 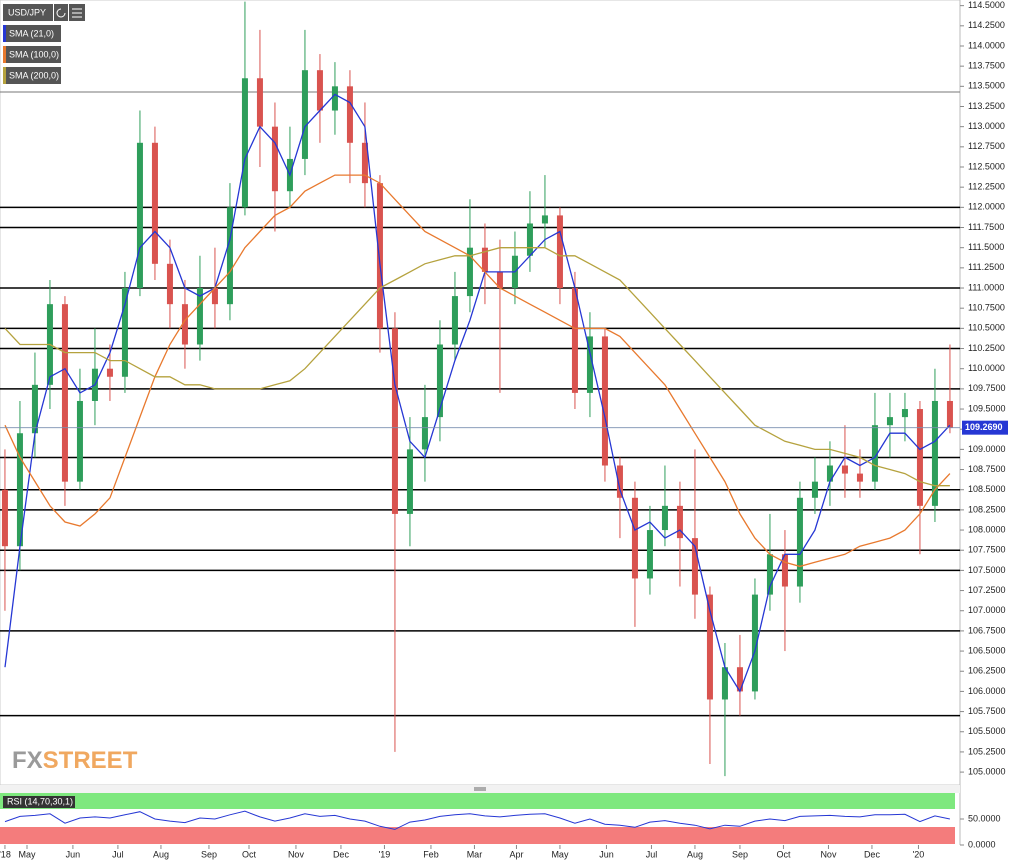 I want to click on x-tick-label: Oct, so click(x=249, y=854).